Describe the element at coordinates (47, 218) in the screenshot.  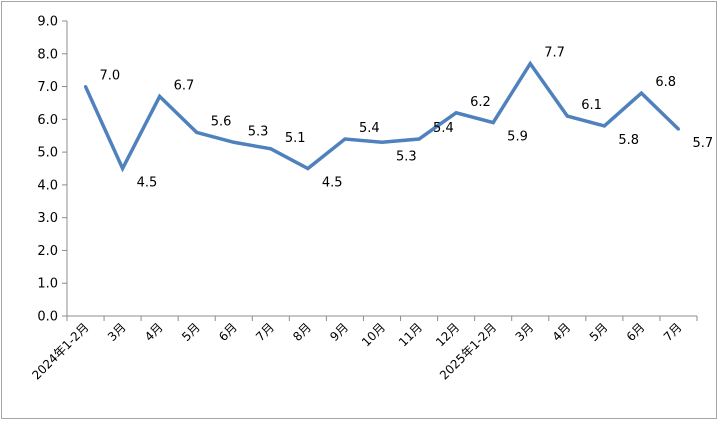
I see `y-tick-label: 3.0` at that location.